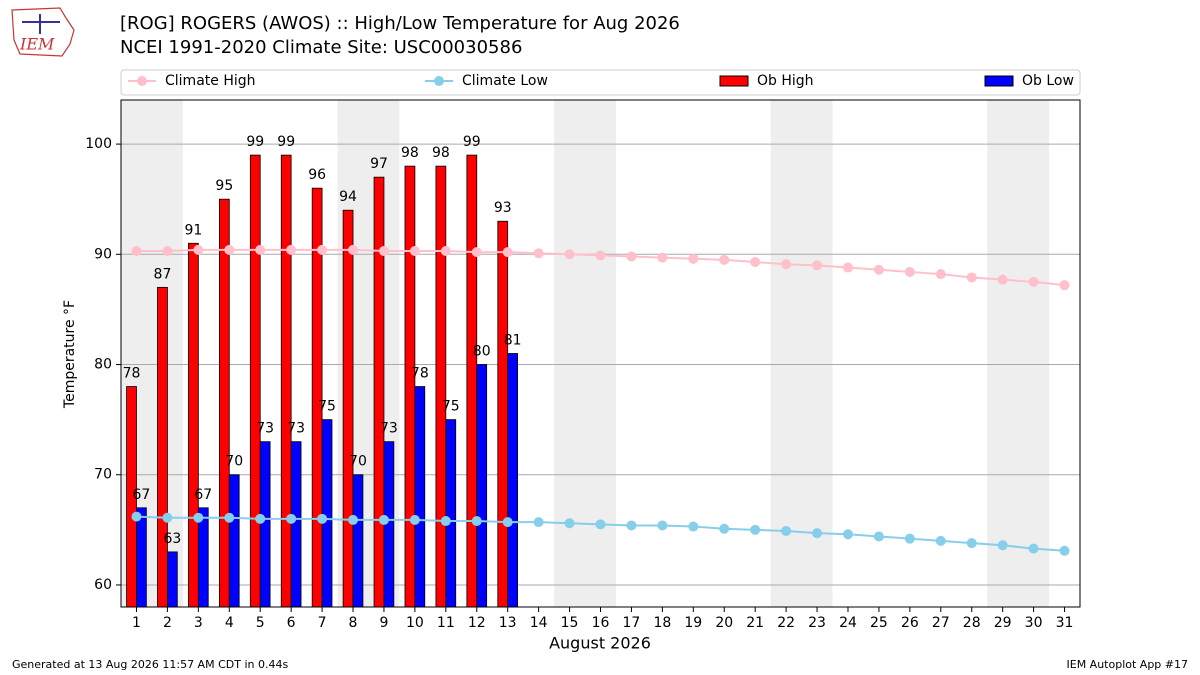  I want to click on x-tick-label: 6, so click(291, 623).